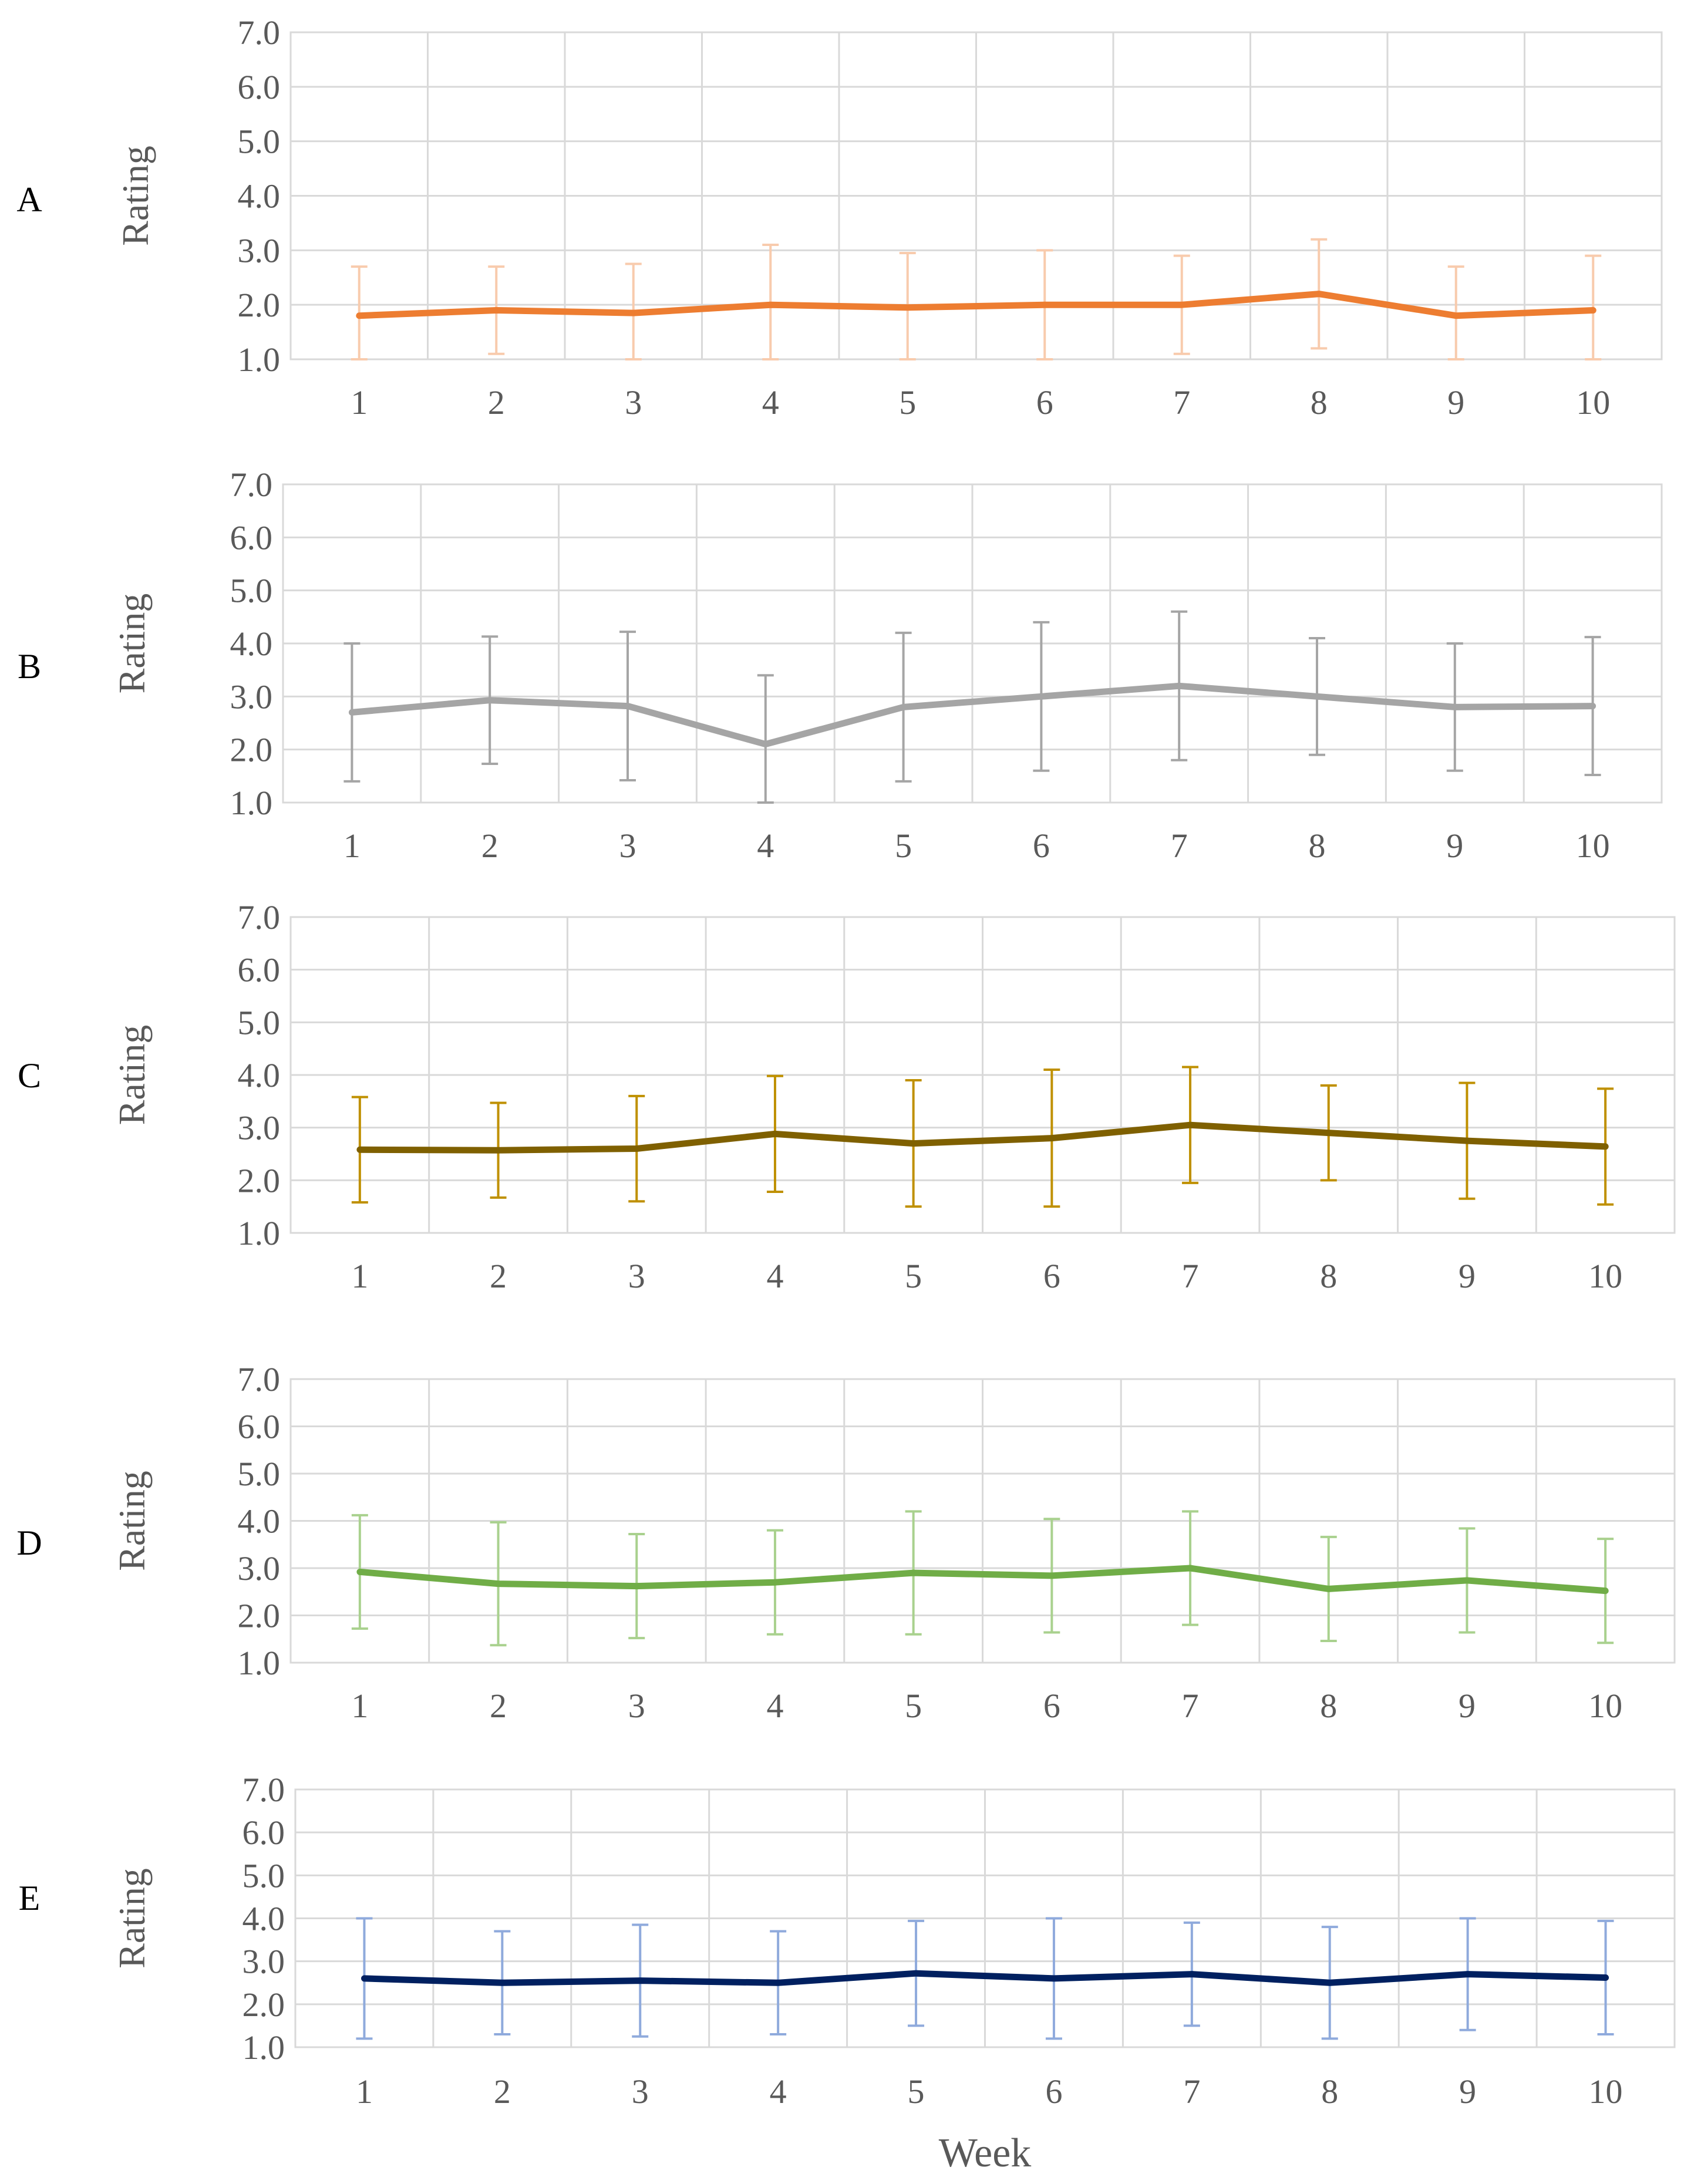 This screenshot has width=1701, height=2184. What do you see at coordinates (29, 1543) in the screenshot?
I see `panel-label: D` at bounding box center [29, 1543].